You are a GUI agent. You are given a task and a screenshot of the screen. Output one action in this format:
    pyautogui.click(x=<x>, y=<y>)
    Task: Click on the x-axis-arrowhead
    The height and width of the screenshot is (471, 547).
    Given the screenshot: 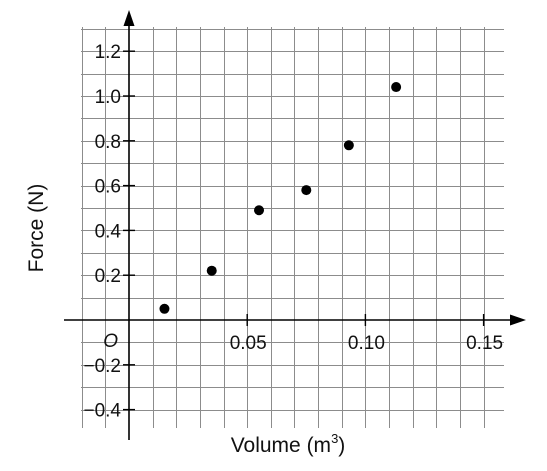 What is the action you would take?
    pyautogui.click(x=518, y=320)
    